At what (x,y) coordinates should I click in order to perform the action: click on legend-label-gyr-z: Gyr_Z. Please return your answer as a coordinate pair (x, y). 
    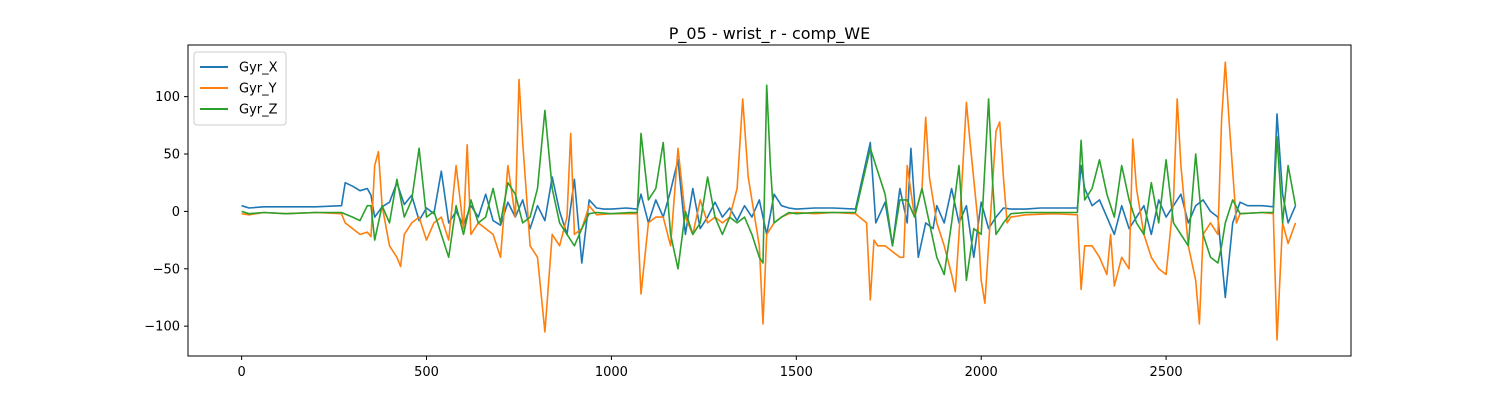
    Looking at the image, I should click on (258, 110).